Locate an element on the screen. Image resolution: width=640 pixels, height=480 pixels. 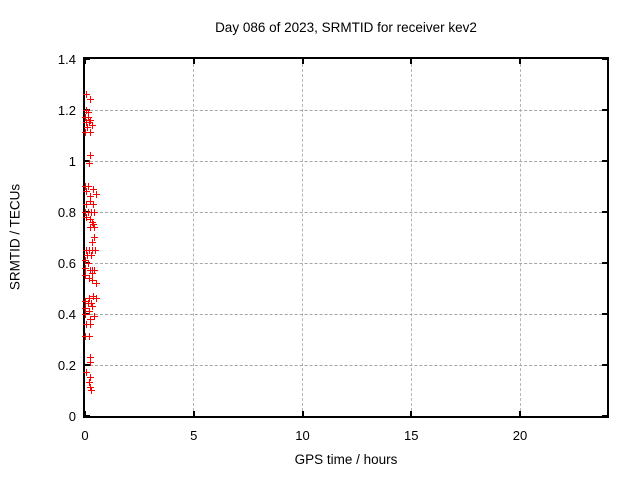
x-tick-label: 20 is located at coordinates (520, 435).